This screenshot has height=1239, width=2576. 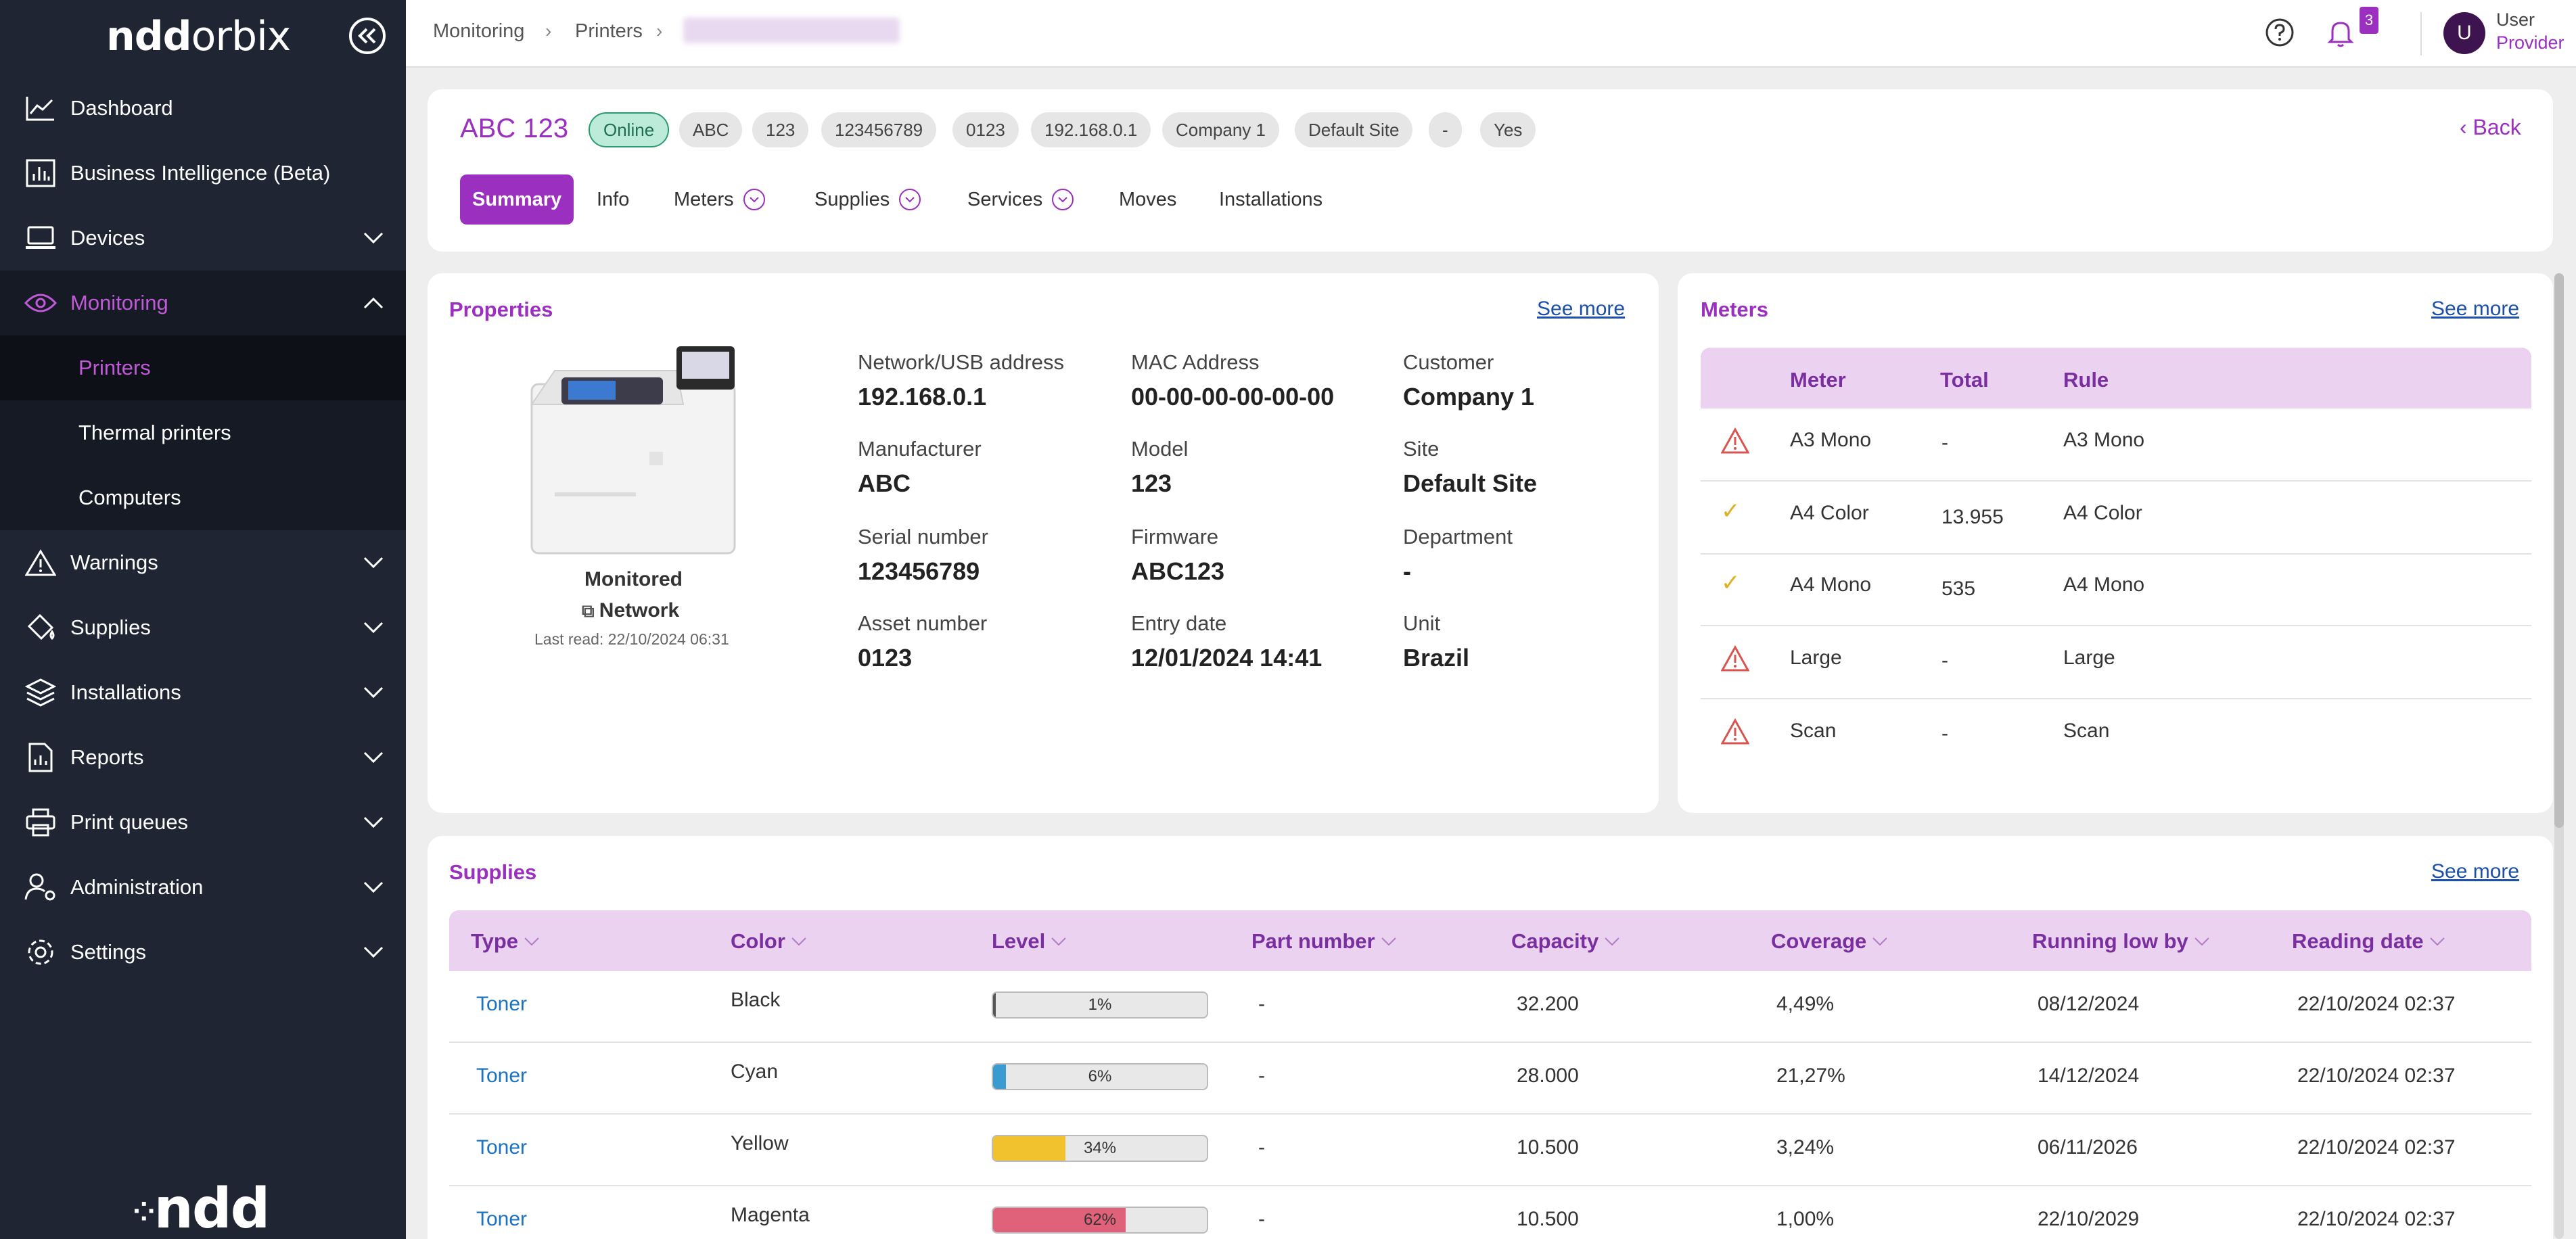 I want to click on warning-triangle-icon, so click(x=40, y=562).